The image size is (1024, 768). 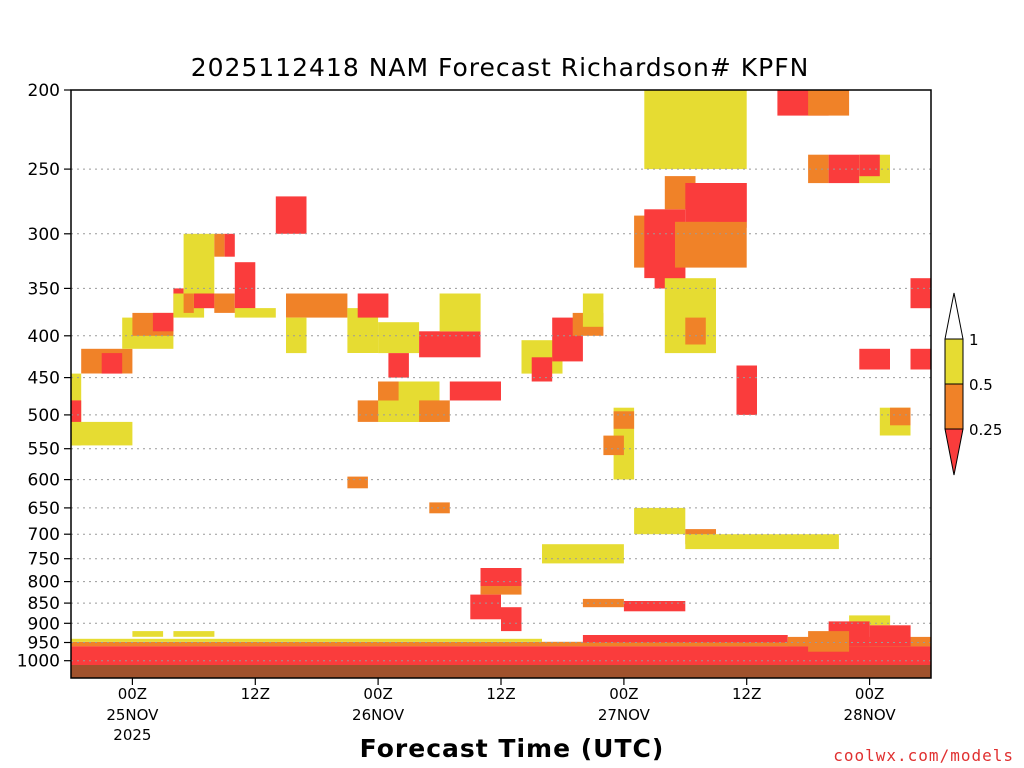 What do you see at coordinates (923, 755) in the screenshot?
I see `credit-text: coolwx.com/models` at bounding box center [923, 755].